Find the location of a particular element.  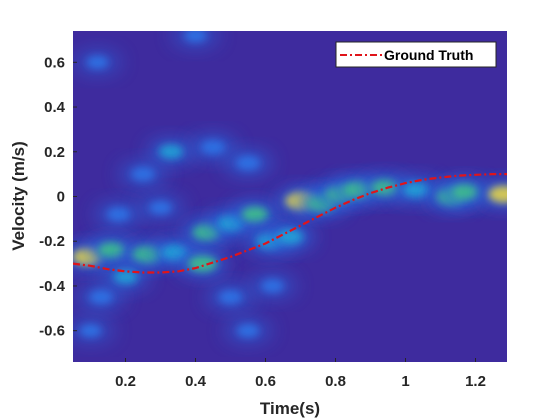

legend-ground-truth-label: Ground Truth is located at coordinates (428, 55).